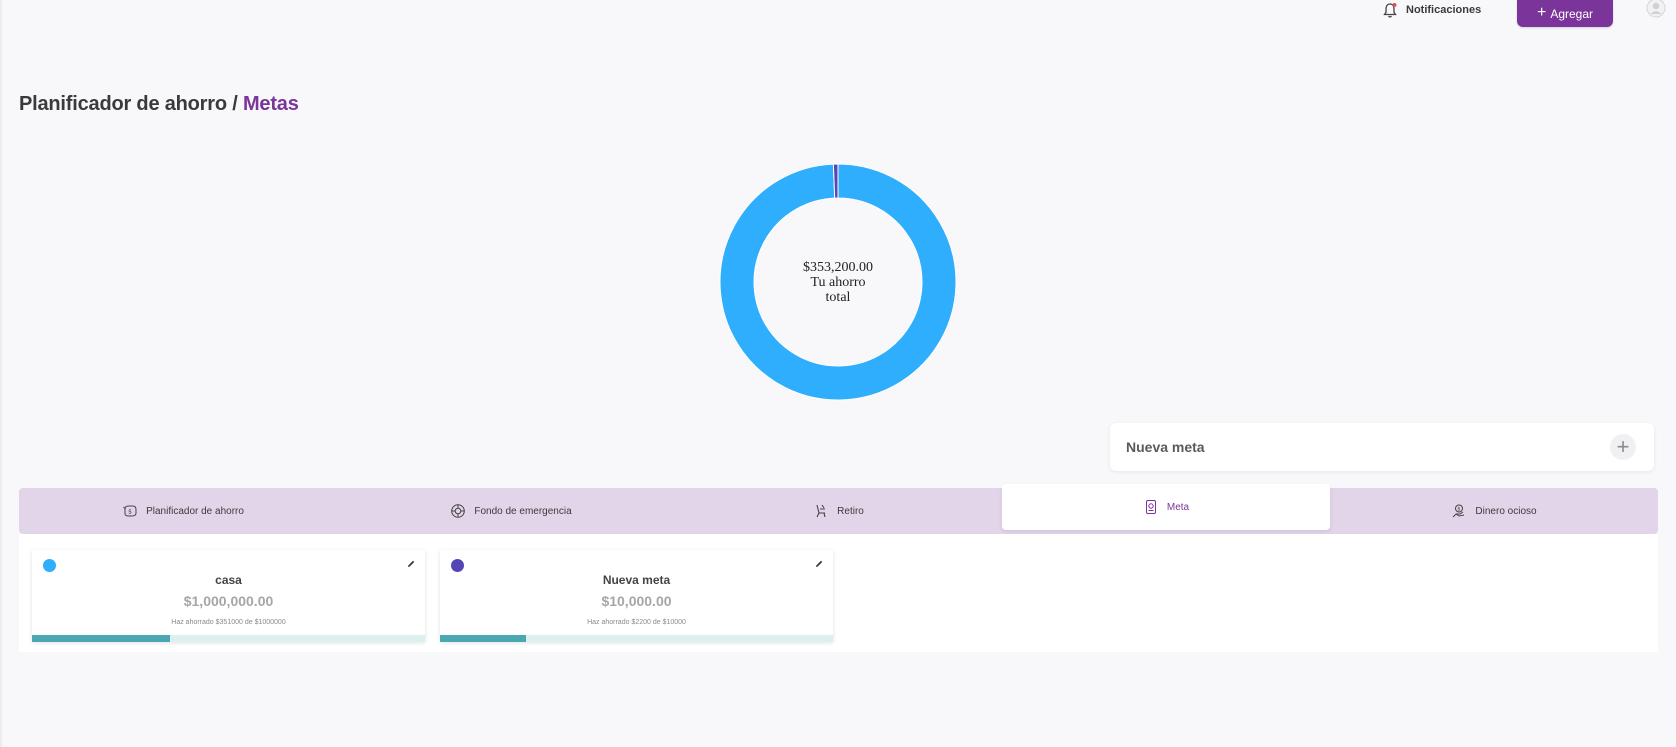  I want to click on new-goal-label: Nueva meta, so click(1165, 447).